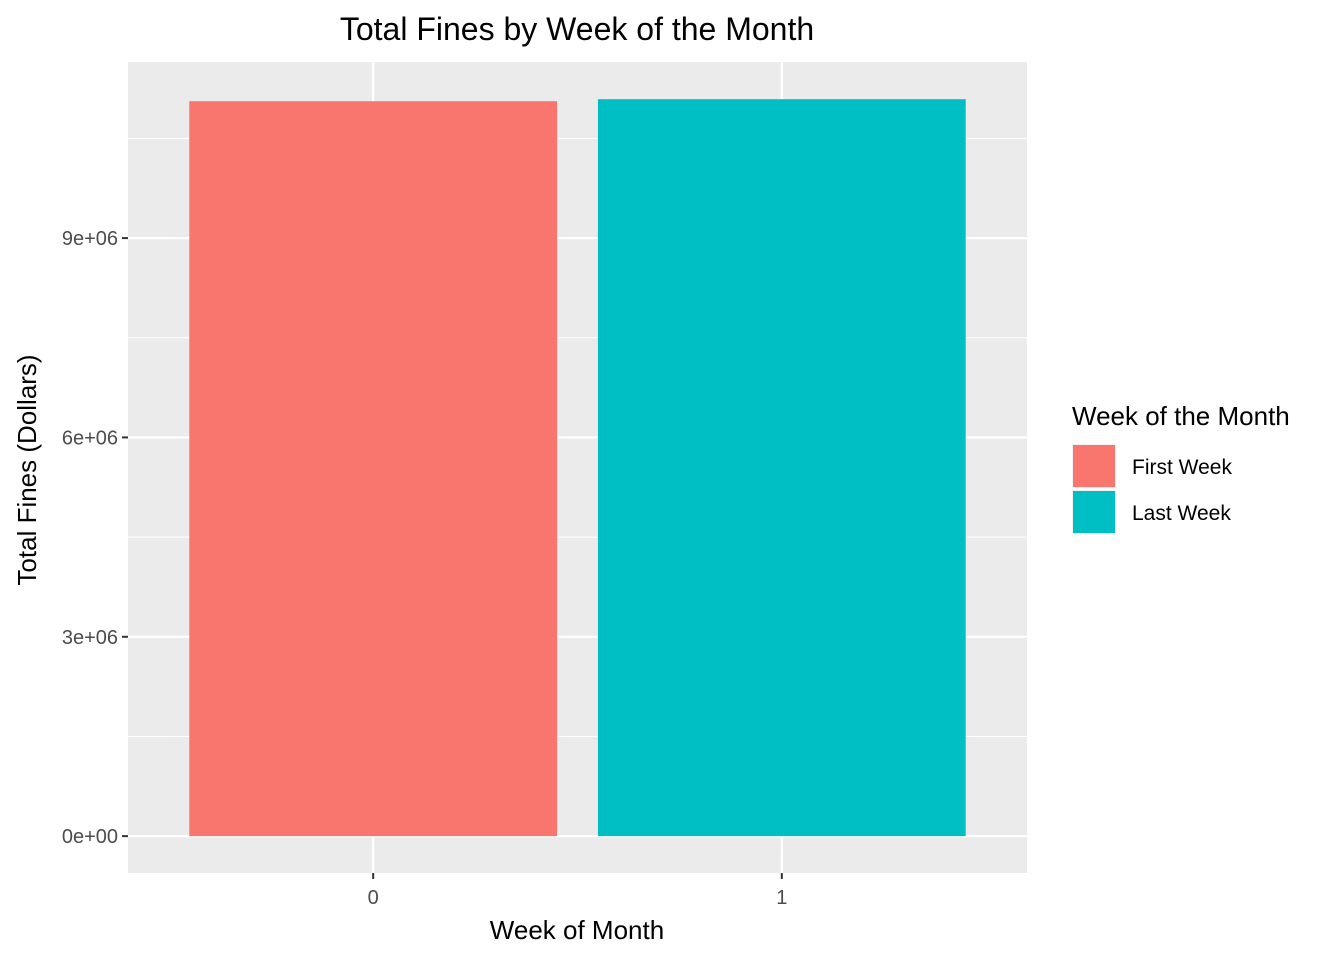 The image size is (1344, 960). What do you see at coordinates (90, 837) in the screenshot?
I see `y-tick-label: 0e+00` at bounding box center [90, 837].